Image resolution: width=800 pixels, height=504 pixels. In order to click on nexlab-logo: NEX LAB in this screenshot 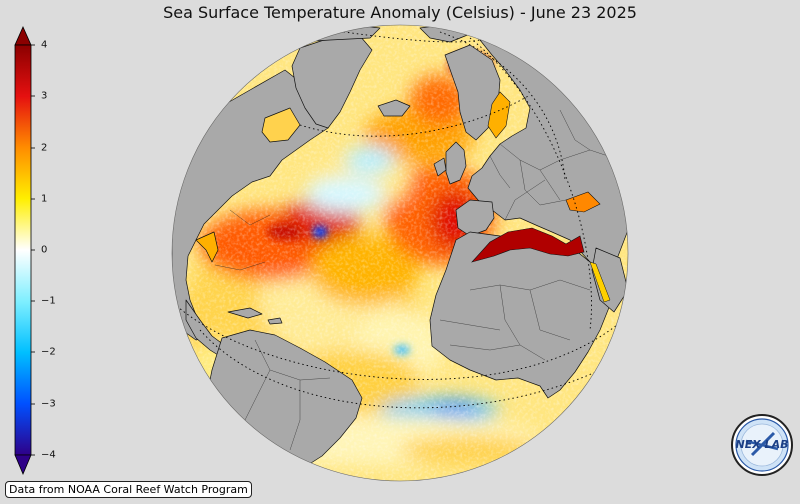, I will do `click(762, 445)`.